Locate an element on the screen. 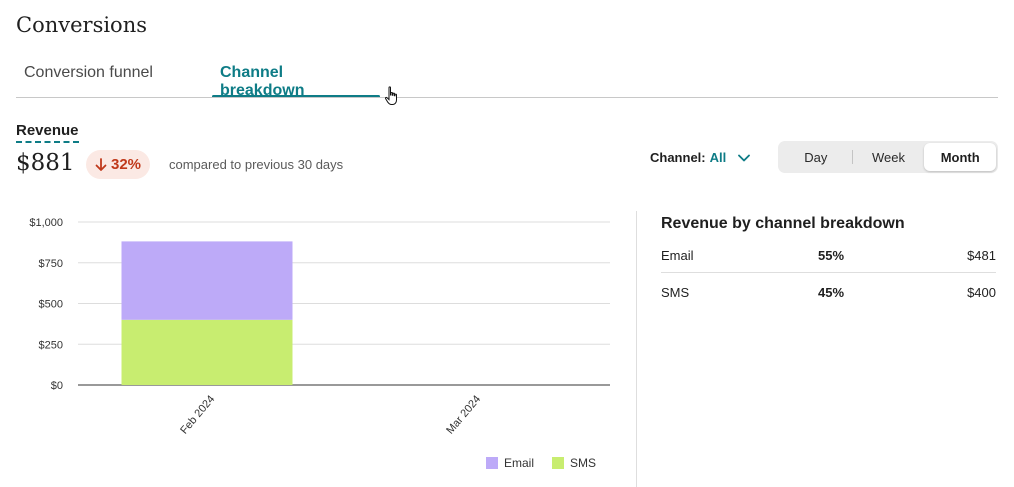  x-tick-label: Feb 2024 is located at coordinates (197, 414).